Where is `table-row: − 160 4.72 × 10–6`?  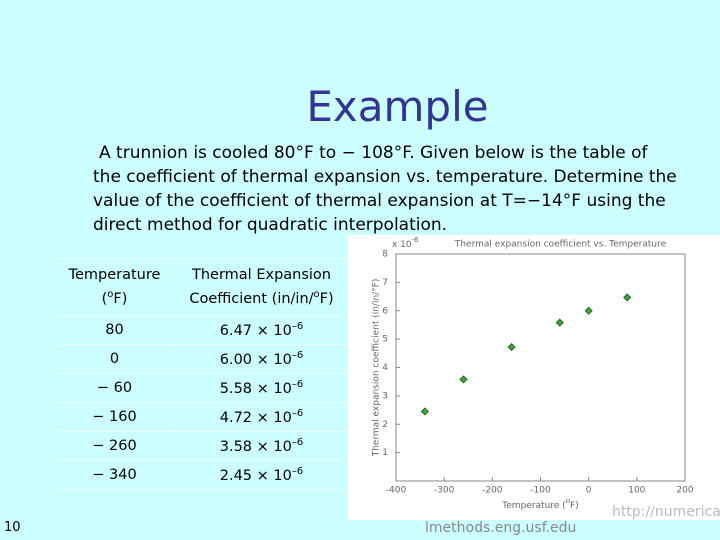 table-row: − 160 4.72 × 10–6 is located at coordinates (202, 417).